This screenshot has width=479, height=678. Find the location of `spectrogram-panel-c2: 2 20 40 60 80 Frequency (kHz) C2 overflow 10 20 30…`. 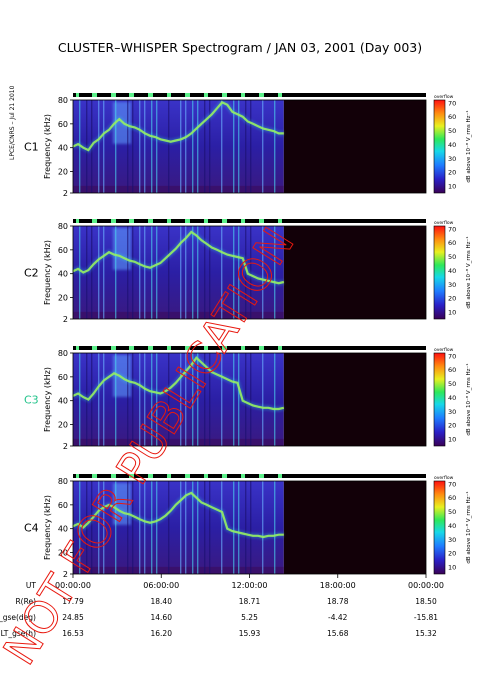

spectrogram-panel-c2: 2 20 40 60 80 Frequency (kHz) C2 overflow 10 20 30… is located at coordinates (248, 271).